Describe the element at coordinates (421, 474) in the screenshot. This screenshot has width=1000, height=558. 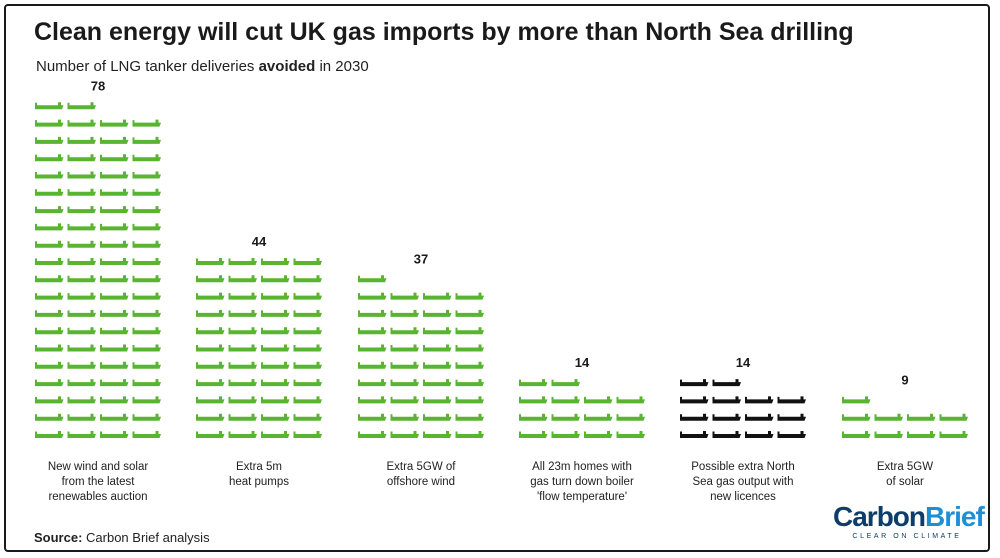
I see `category-label: Extra 5GW of offshore wind` at that location.